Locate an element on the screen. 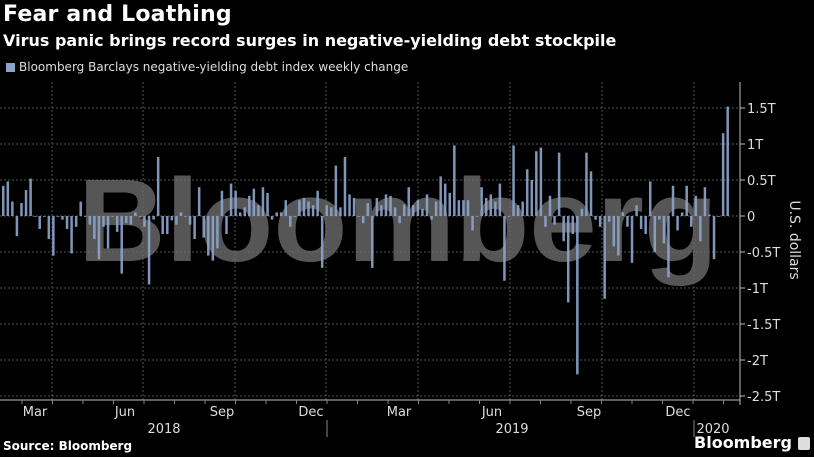  x-axis: Mar Jun Sep Dec Mar Jun Sep Dec 2018 2019 2020 is located at coordinates (370, 418).